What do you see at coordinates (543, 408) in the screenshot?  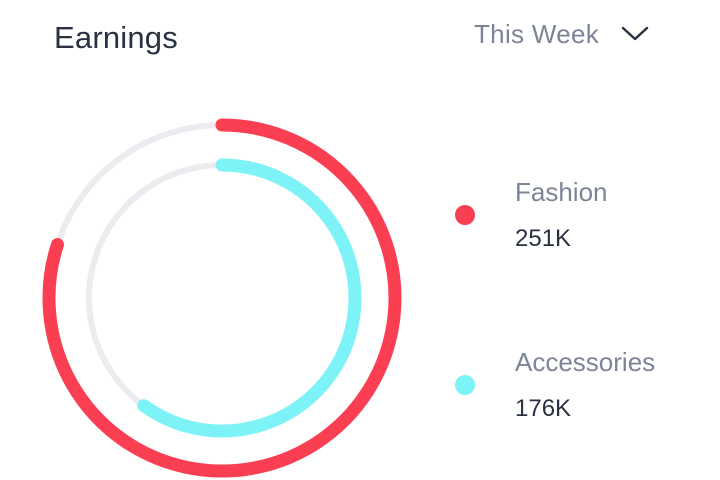 I see `legend-value-accessories: 176K` at bounding box center [543, 408].